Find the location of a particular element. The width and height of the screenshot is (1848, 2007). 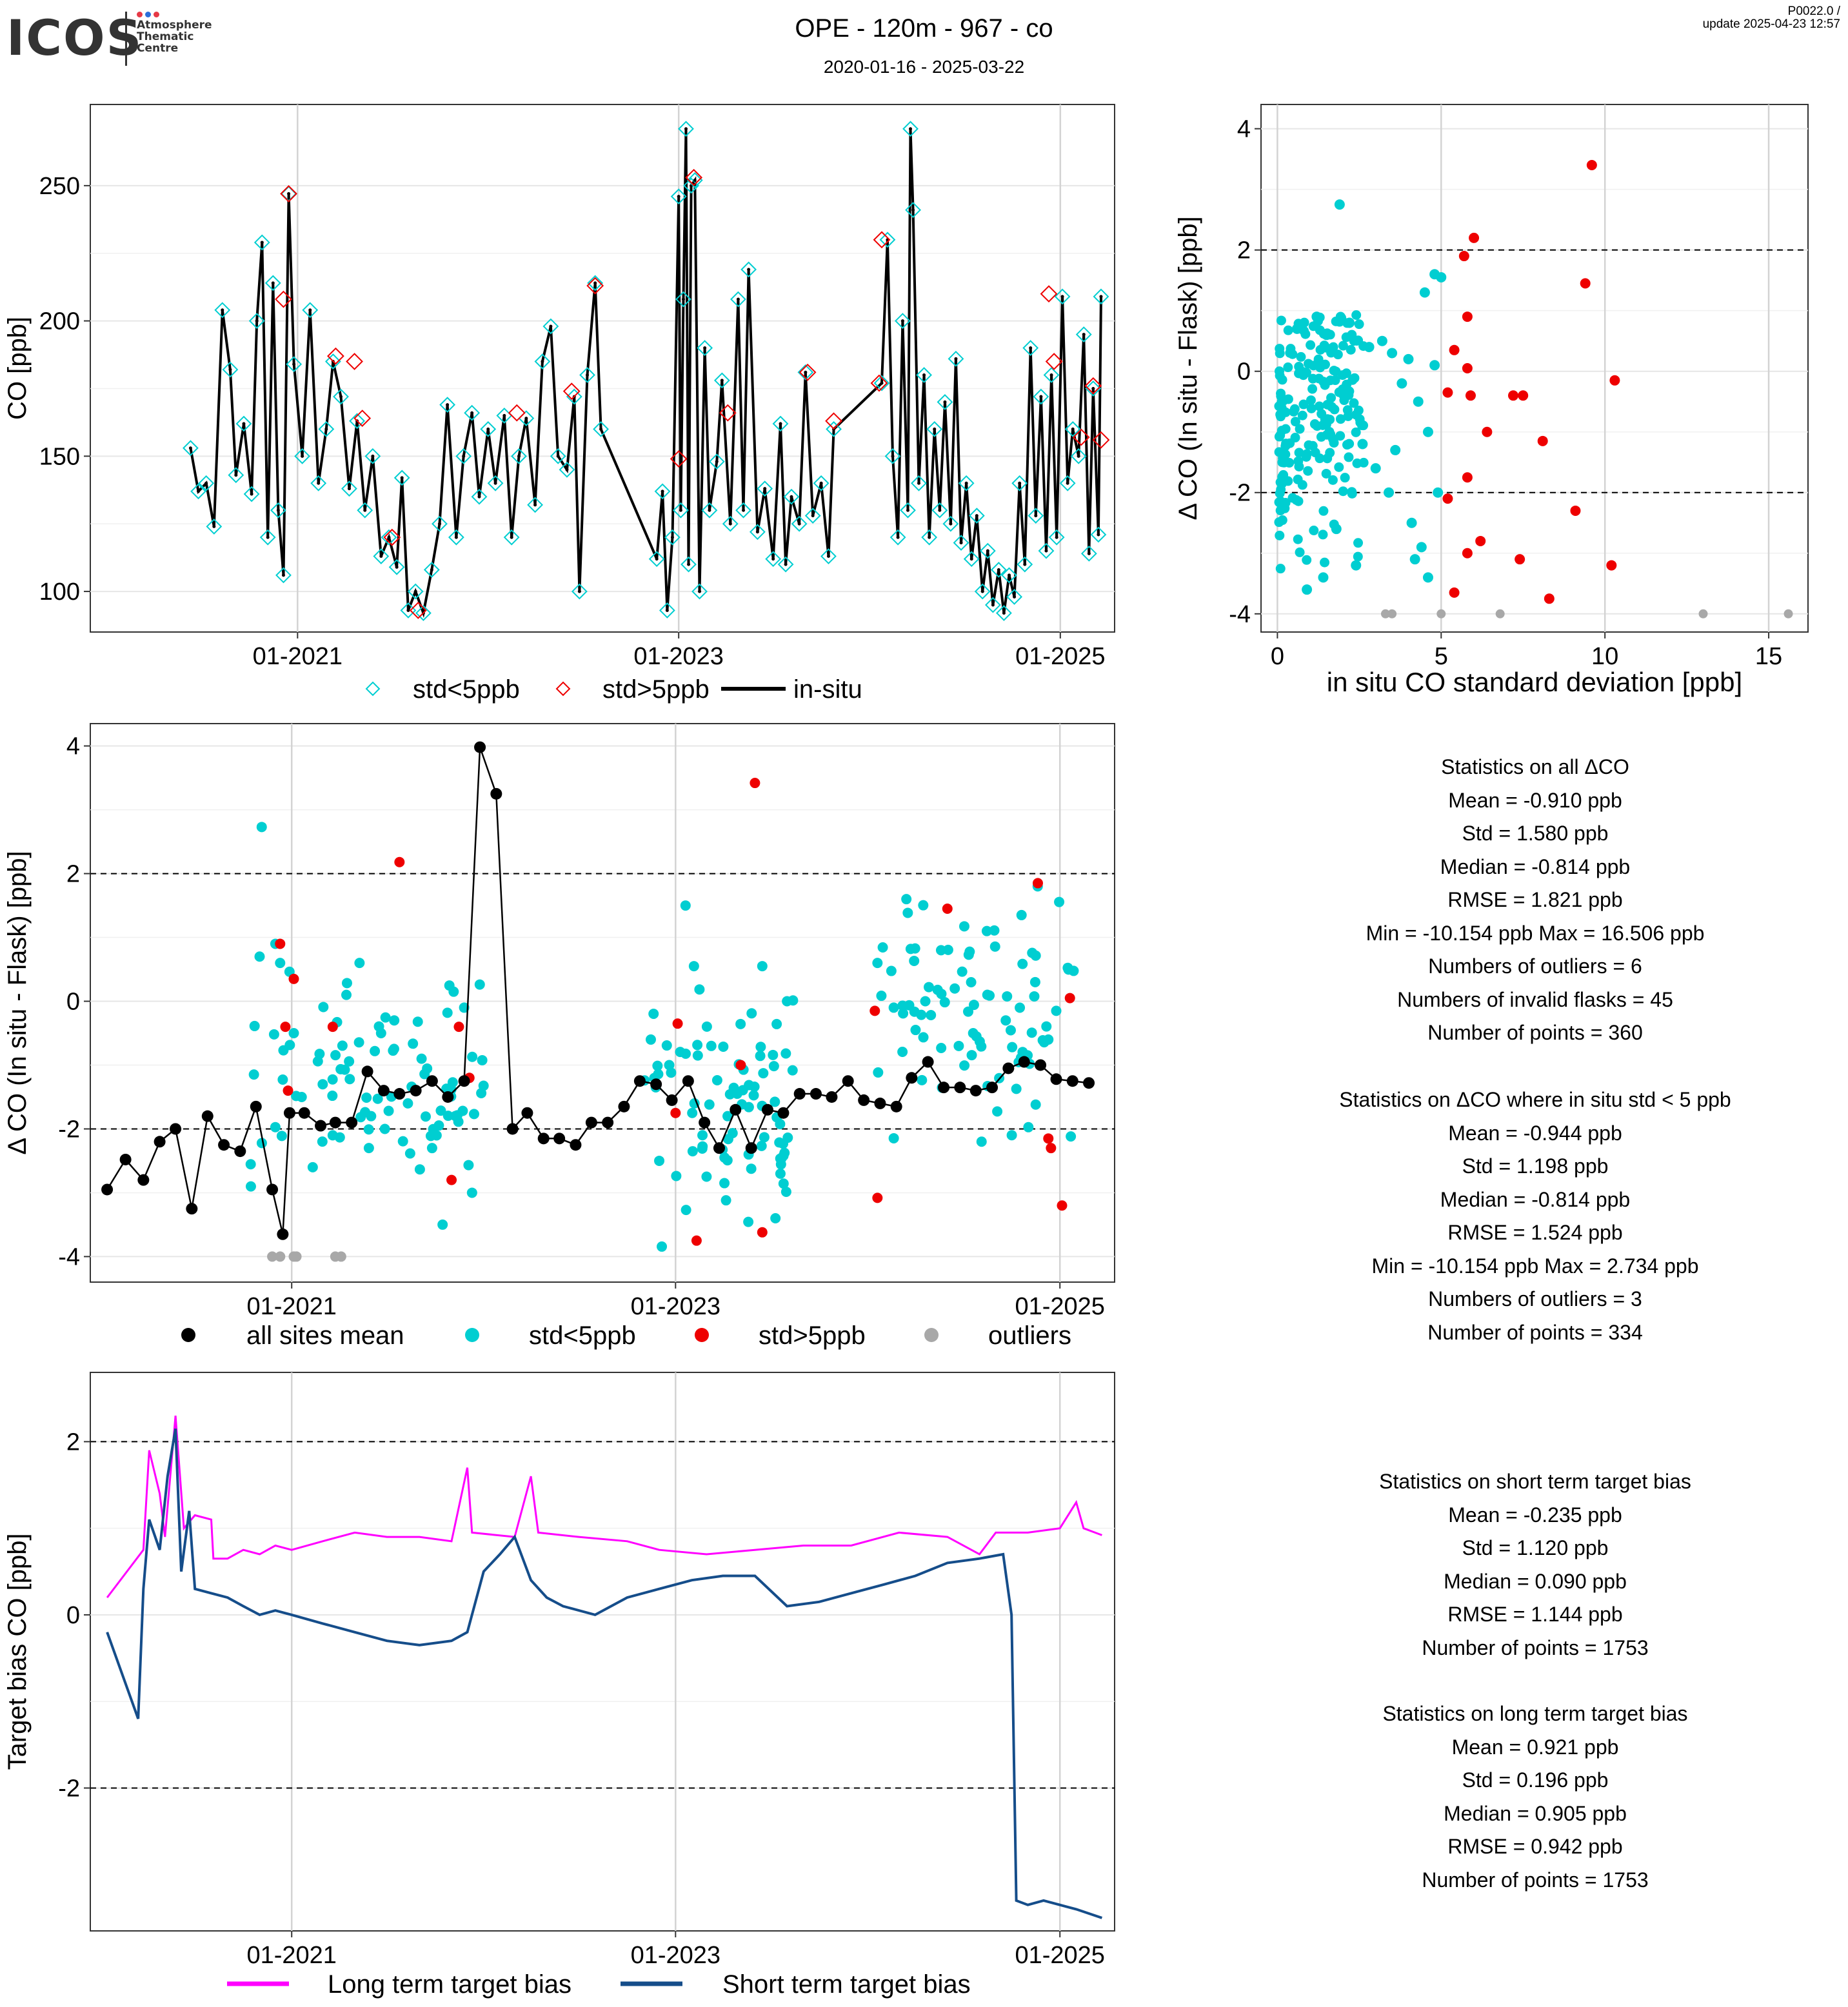

date-range: 2020-01-16 - 2025-03-22 is located at coordinates (924, 67).